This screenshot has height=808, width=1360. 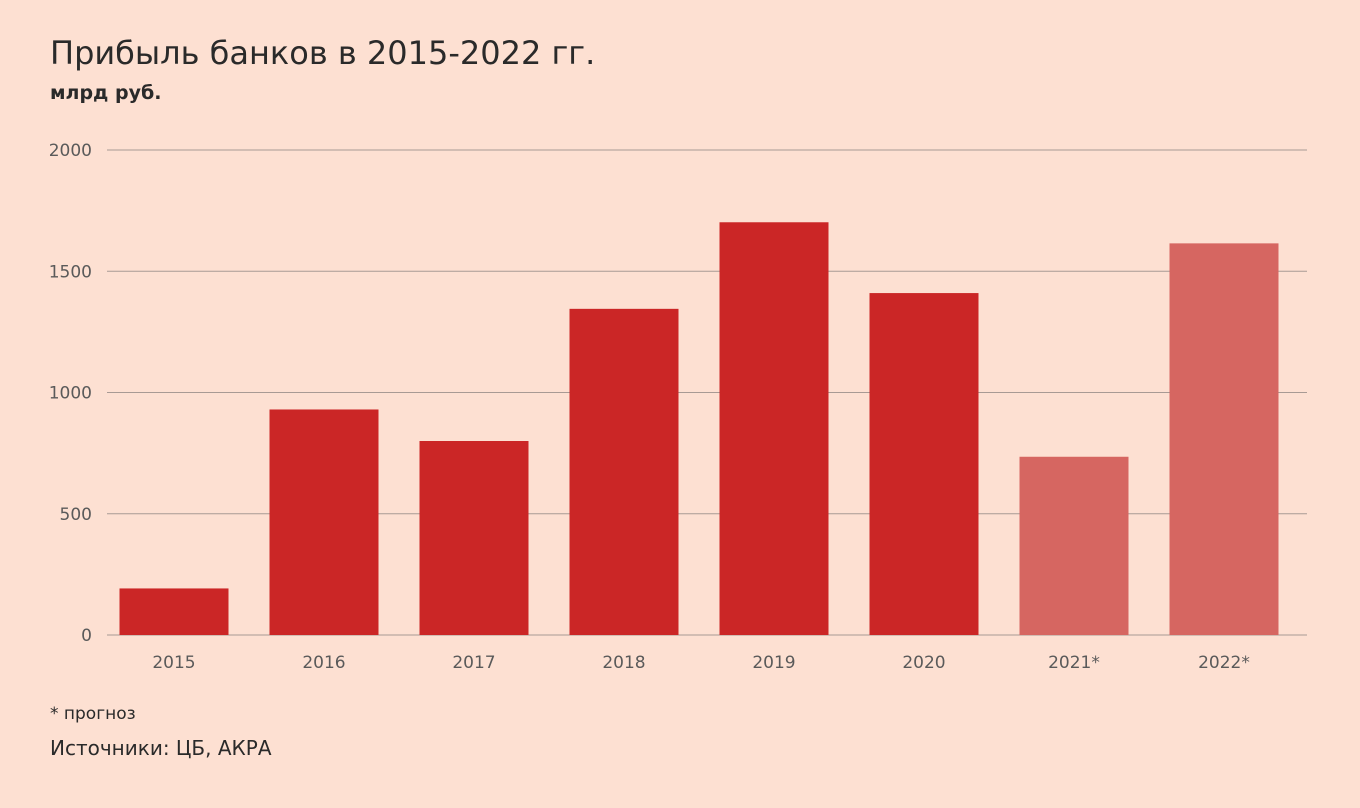 What do you see at coordinates (923, 663) in the screenshot?
I see `x-tick-label: 2020` at bounding box center [923, 663].